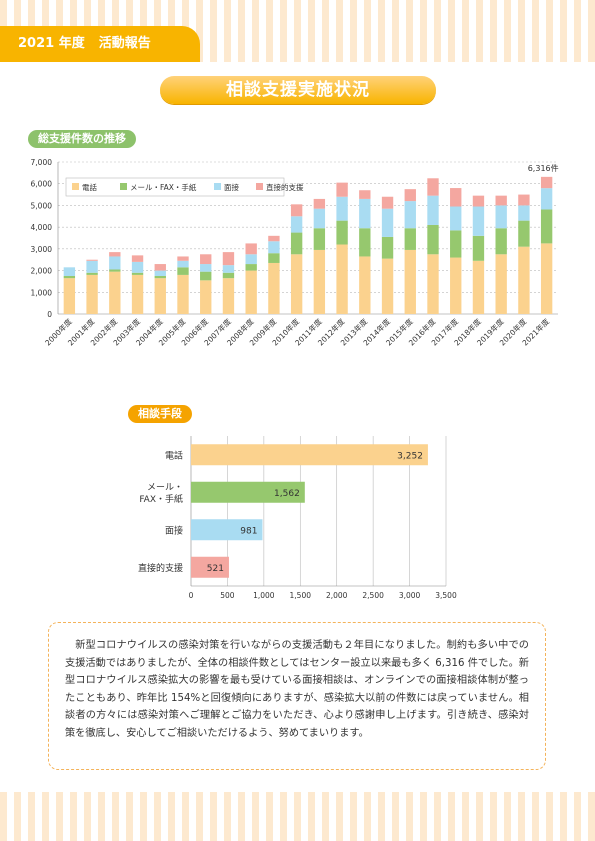 The image size is (595, 841). What do you see at coordinates (227, 595) in the screenshot?
I see `x-tick-label: 500` at bounding box center [227, 595].